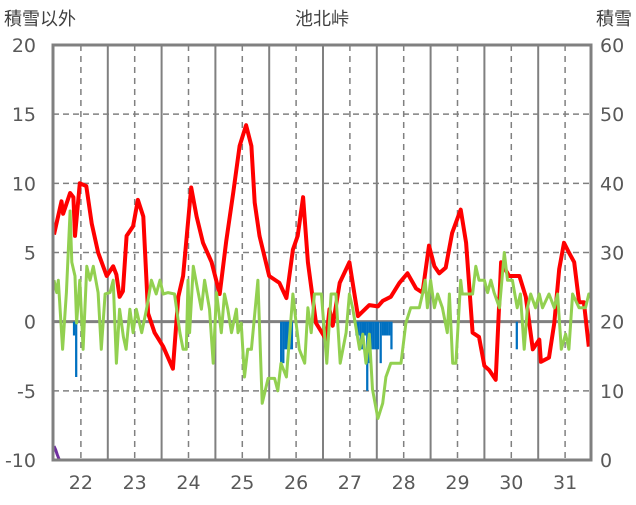 The height and width of the screenshot is (505, 636). What do you see at coordinates (614, 19) in the screenshot?
I see `right-axis-label: 積雪` at bounding box center [614, 19].